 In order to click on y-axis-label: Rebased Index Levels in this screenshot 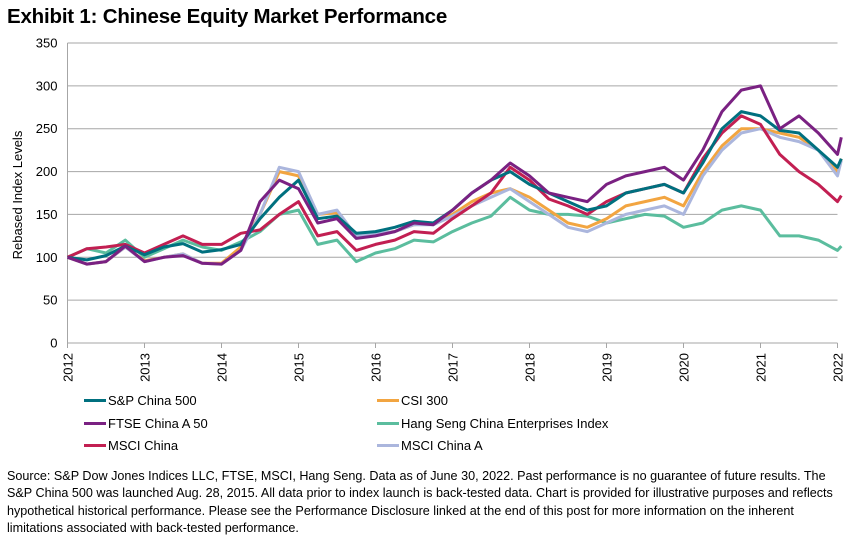, I will do `click(17, 194)`.